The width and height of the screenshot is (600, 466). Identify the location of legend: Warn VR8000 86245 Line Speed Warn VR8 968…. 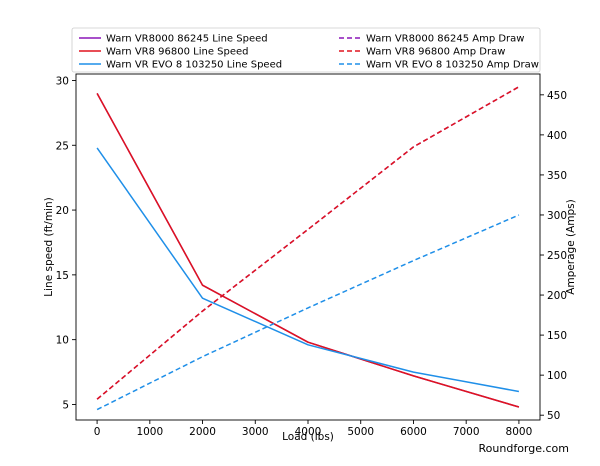
(306, 50).